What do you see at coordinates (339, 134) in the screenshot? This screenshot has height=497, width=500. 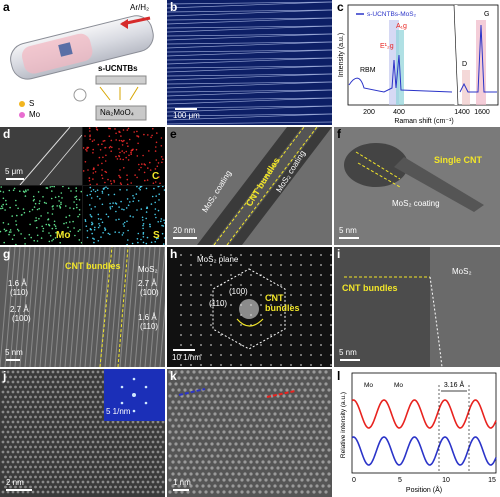 I see `panel-f-label: f` at bounding box center [339, 134].